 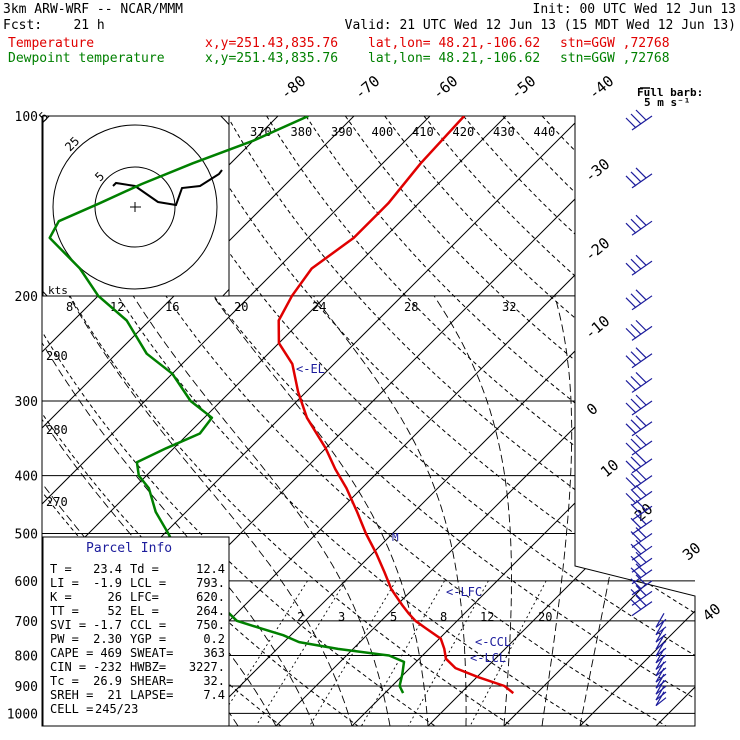 I want to click on dewpoint-stn: stn=GGW ,72768, so click(x=615, y=58).